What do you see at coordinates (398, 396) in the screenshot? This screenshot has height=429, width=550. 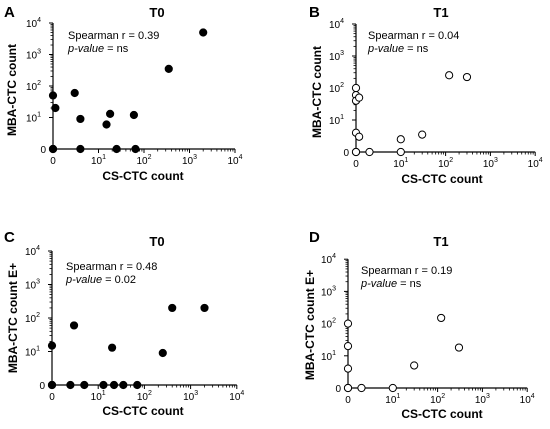 I see `x-tick-exponent: 1` at bounding box center [398, 396].